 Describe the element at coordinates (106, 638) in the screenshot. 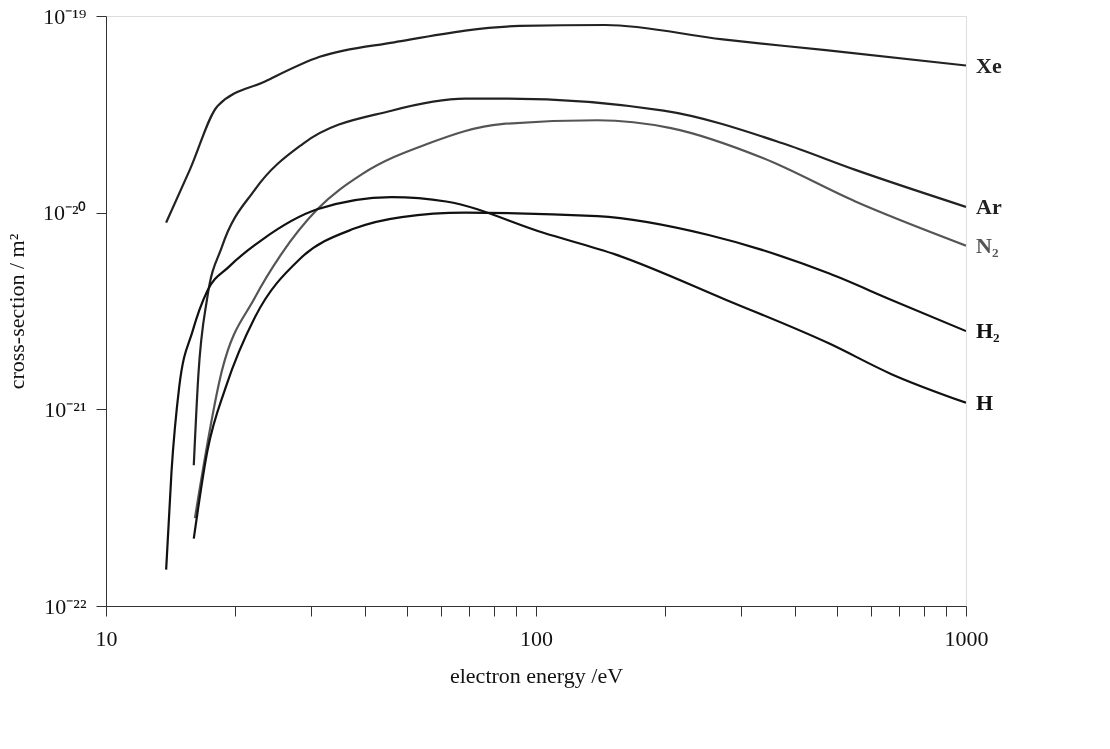

I see `x-tick-label: 10` at that location.